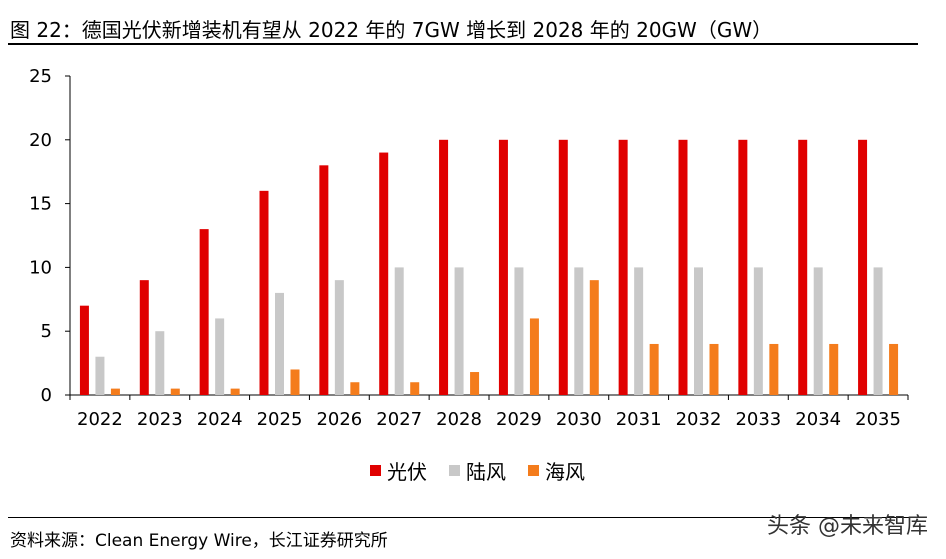 The width and height of the screenshot is (946, 559). Describe the element at coordinates (743, 267) in the screenshot. I see `bar-solar-2033` at that location.